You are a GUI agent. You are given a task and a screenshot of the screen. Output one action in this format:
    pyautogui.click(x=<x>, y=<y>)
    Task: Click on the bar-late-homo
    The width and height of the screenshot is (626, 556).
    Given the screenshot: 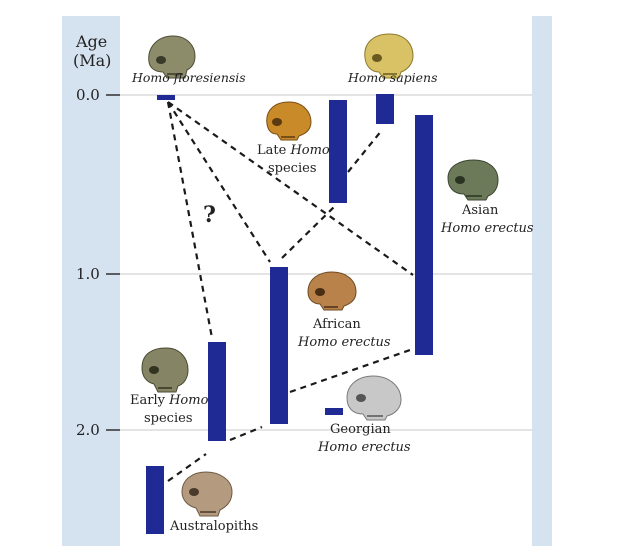 What is the action you would take?
    pyautogui.click(x=338, y=151)
    